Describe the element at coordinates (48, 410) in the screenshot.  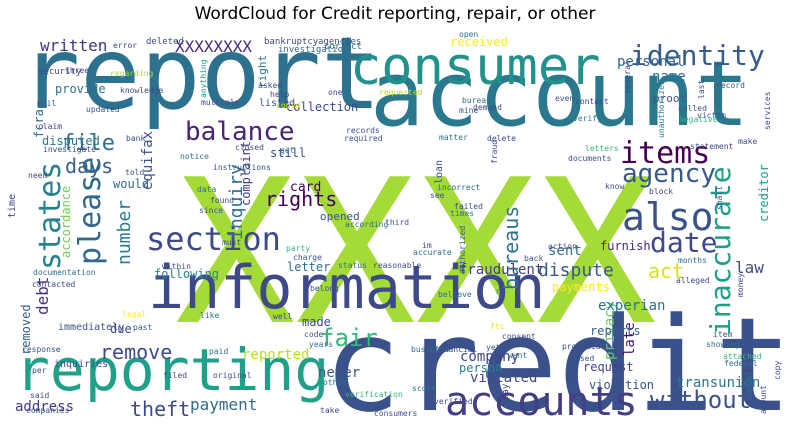
I see `word-companies: companies` at that location.